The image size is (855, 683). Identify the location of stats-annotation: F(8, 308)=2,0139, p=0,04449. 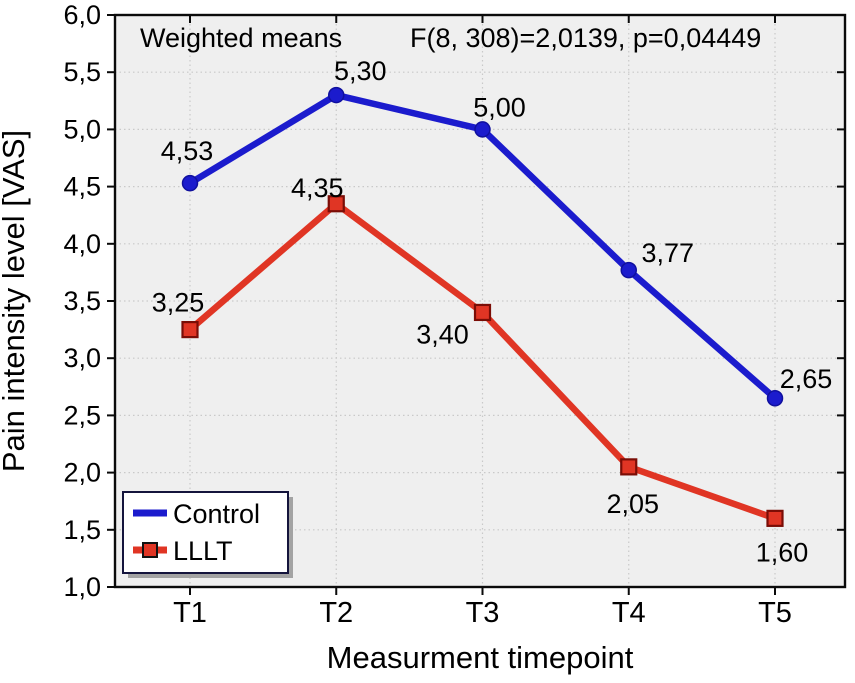
(585, 38).